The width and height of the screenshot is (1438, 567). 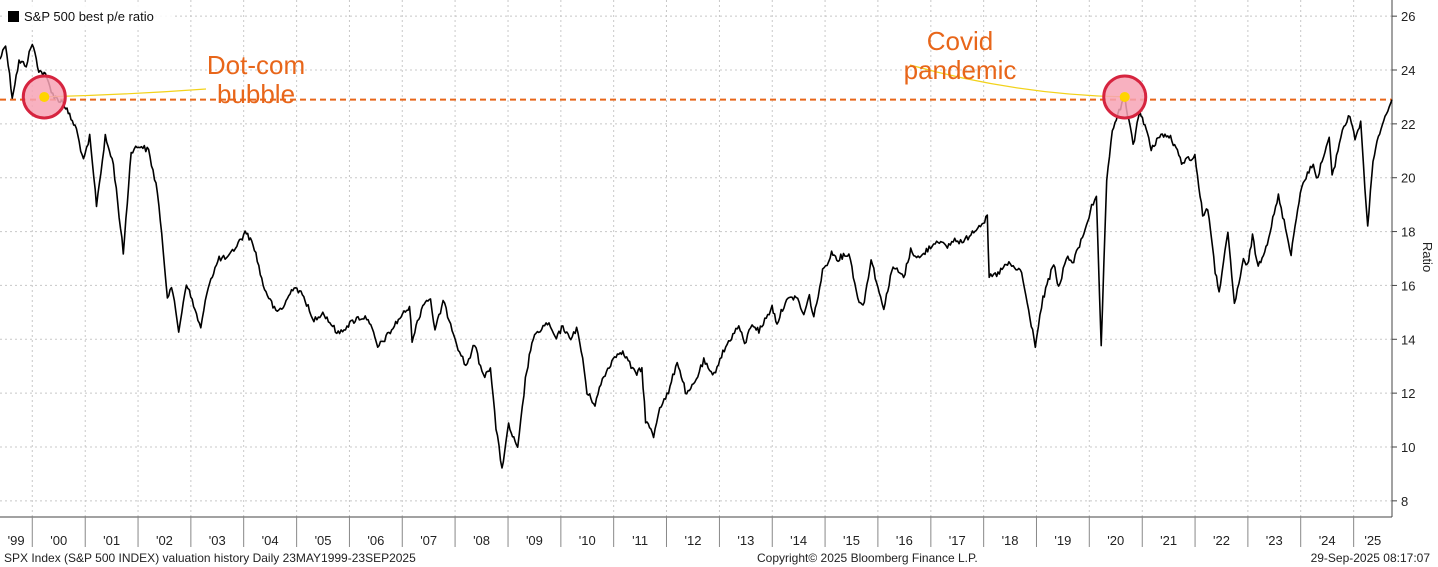 What do you see at coordinates (1408, 70) in the screenshot?
I see `y-tick-label: 24` at bounding box center [1408, 70].